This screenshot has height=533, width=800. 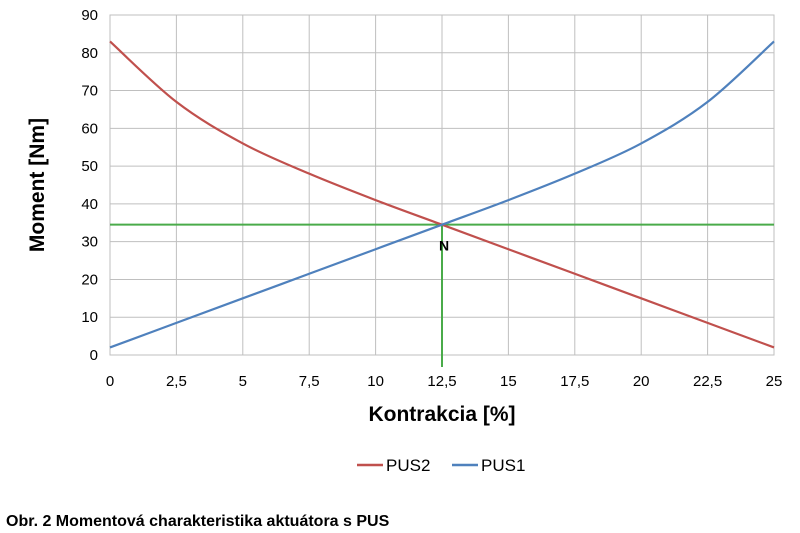 What do you see at coordinates (441, 465) in the screenshot?
I see `legend: PUS2 PUS1` at bounding box center [441, 465].